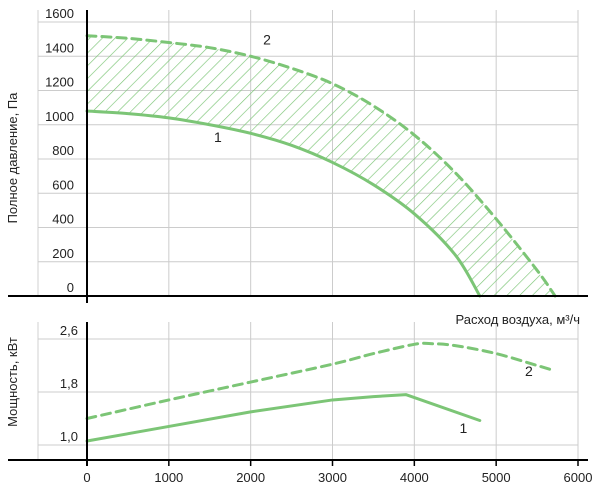 This screenshot has height=486, width=597. What do you see at coordinates (63, 219) in the screenshot?
I see `pressure-tick-label: 400` at bounding box center [63, 219].